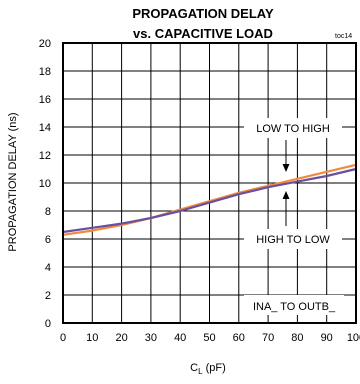 This screenshot has width=360, height=384. Describe the element at coordinates (203, 33) in the screenshot. I see `chart-title-line-2: vs. CAPACITIVE LOAD` at that location.